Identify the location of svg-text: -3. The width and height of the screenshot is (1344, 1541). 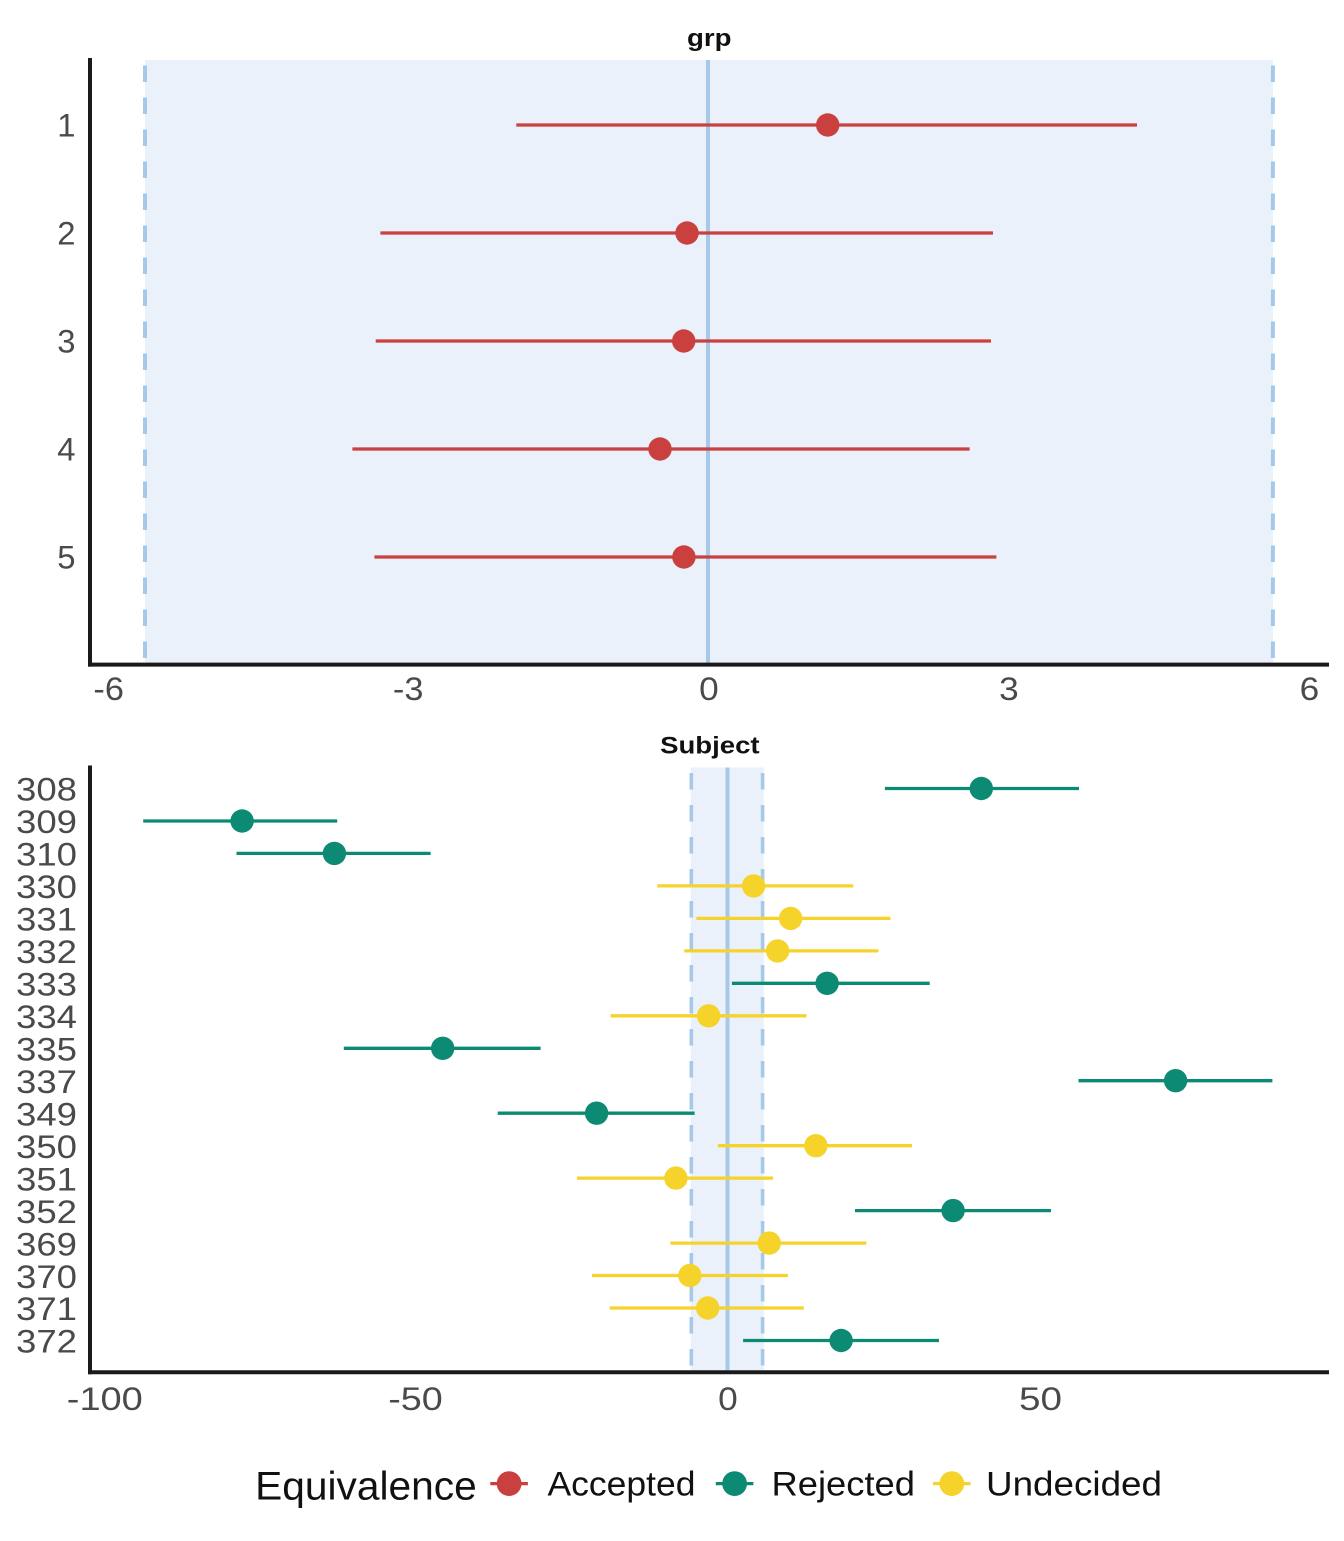
(408, 688).